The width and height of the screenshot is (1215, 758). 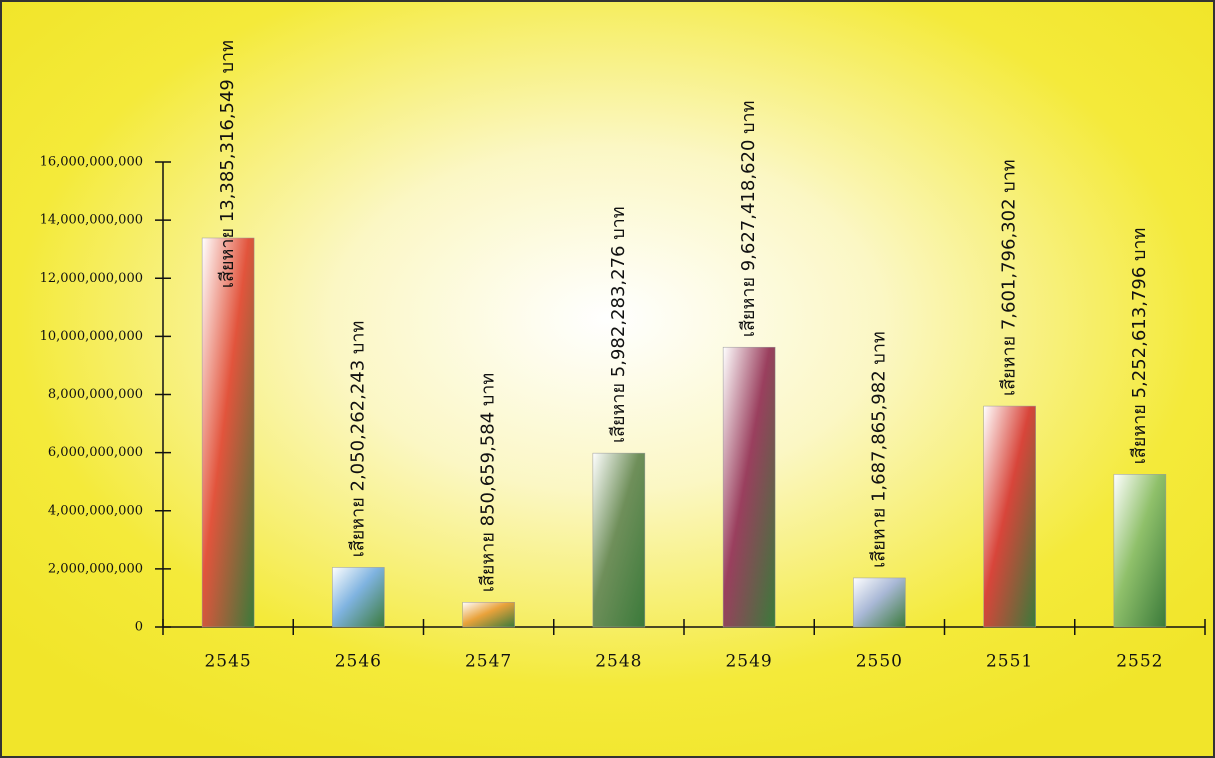 What do you see at coordinates (748, 662) in the screenshot?
I see `x-tick-label: 2549` at bounding box center [748, 662].